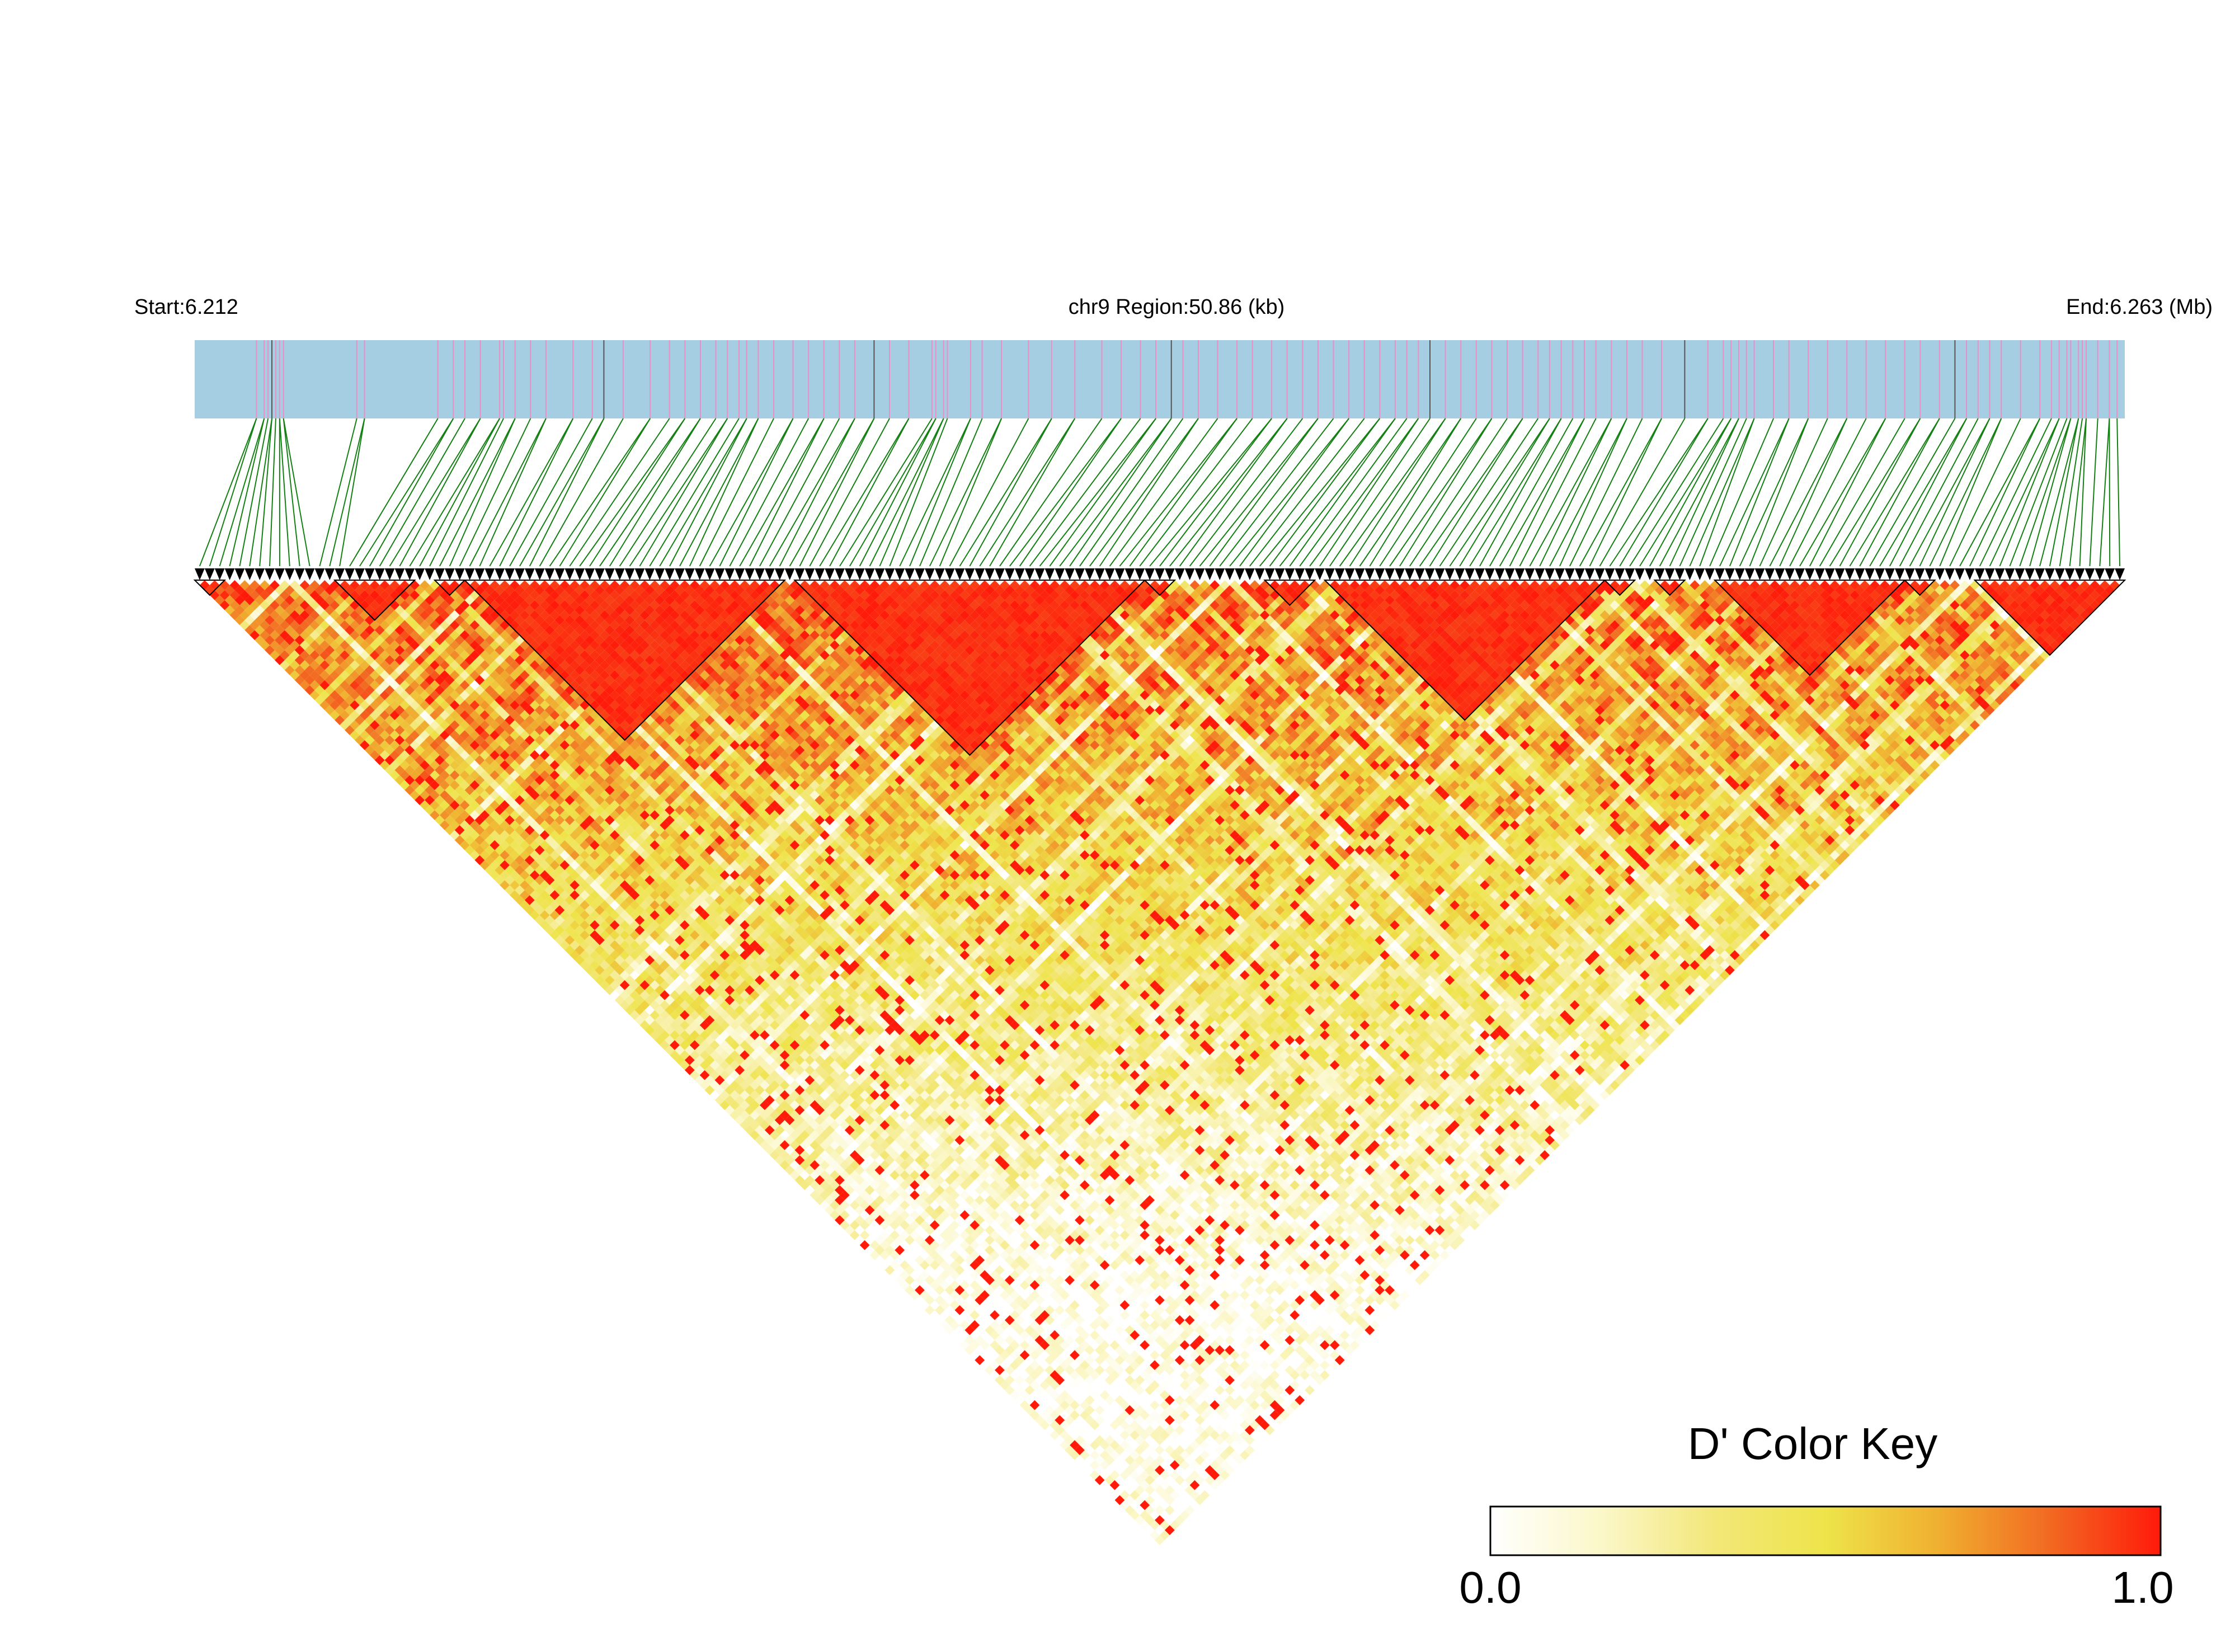 The height and width of the screenshot is (1652, 2235). I want to click on gene-track, so click(1160, 379).